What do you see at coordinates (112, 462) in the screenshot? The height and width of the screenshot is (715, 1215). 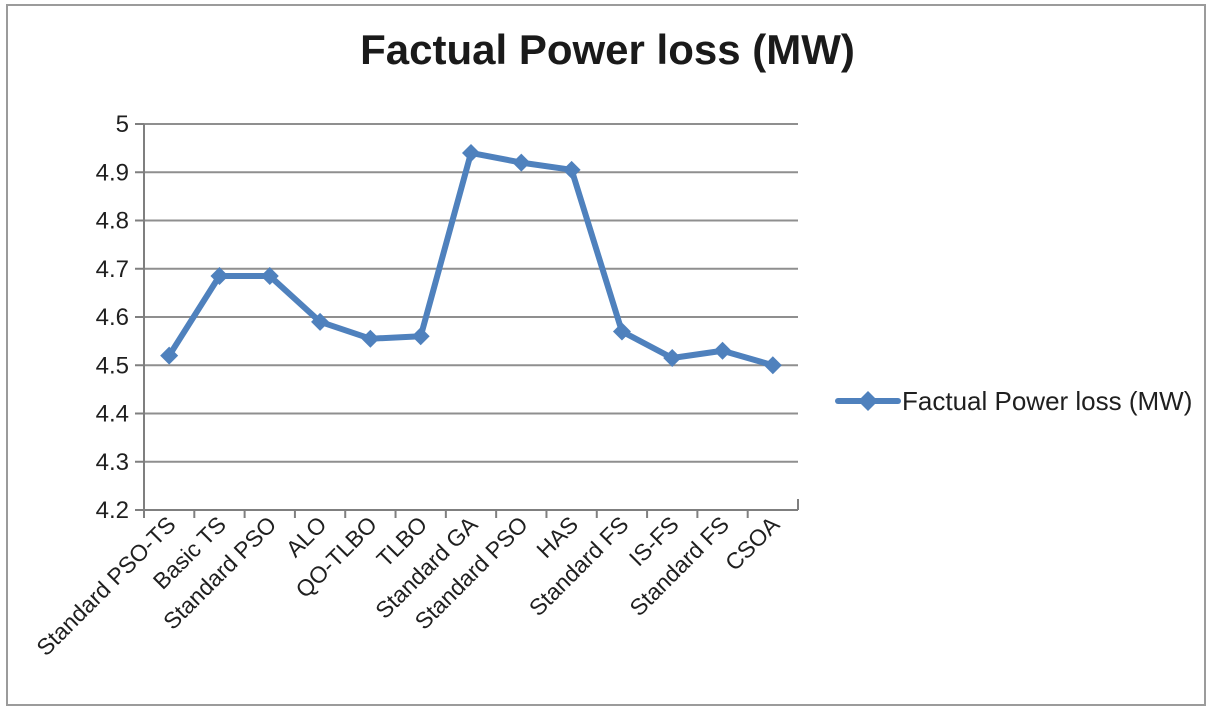 I see `y-axis-tick-label: 4.3` at bounding box center [112, 462].